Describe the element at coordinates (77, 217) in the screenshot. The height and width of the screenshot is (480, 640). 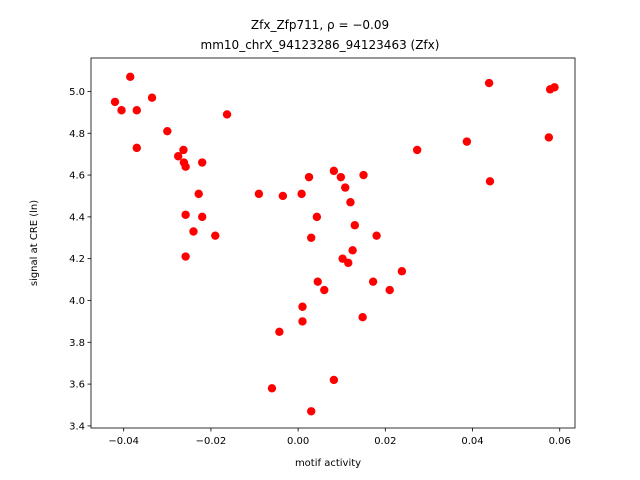
I see `y-tick-label: 4.4` at that location.